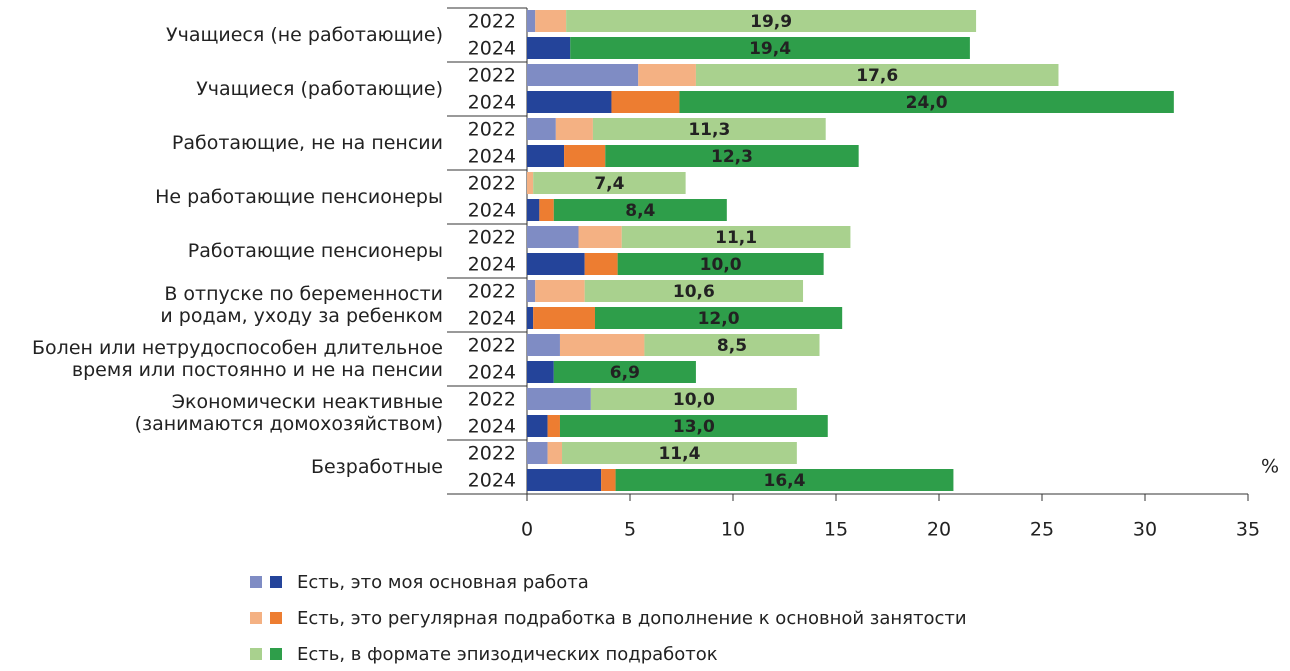  I want to click on category-label: Учащиеся (работающие), so click(319, 89).